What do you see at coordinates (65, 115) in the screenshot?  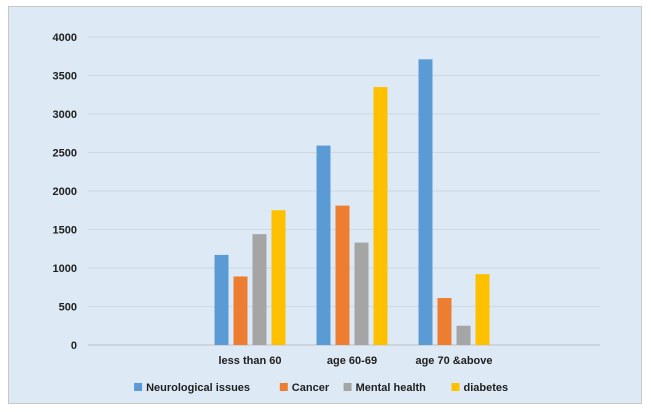 I see `y-tick-label: 3000` at bounding box center [65, 115].